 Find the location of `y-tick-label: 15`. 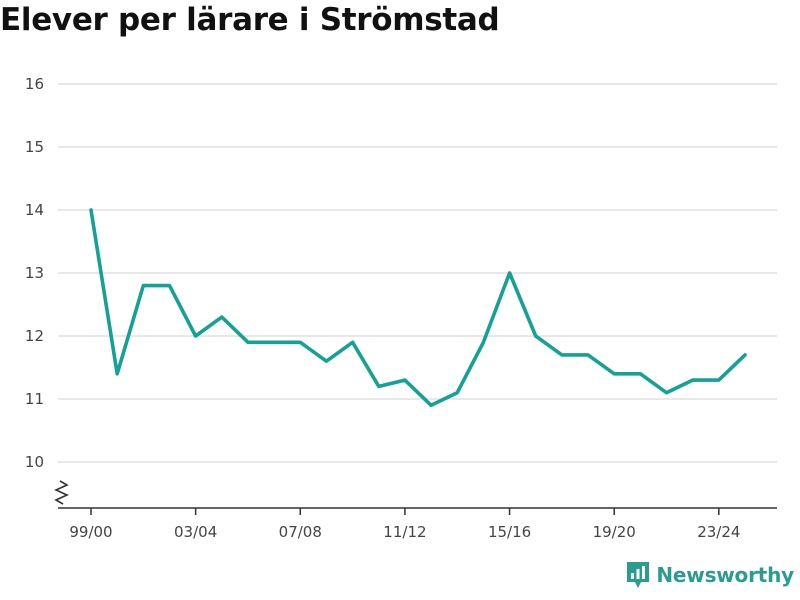

y-tick-label: 15 is located at coordinates (34, 147).